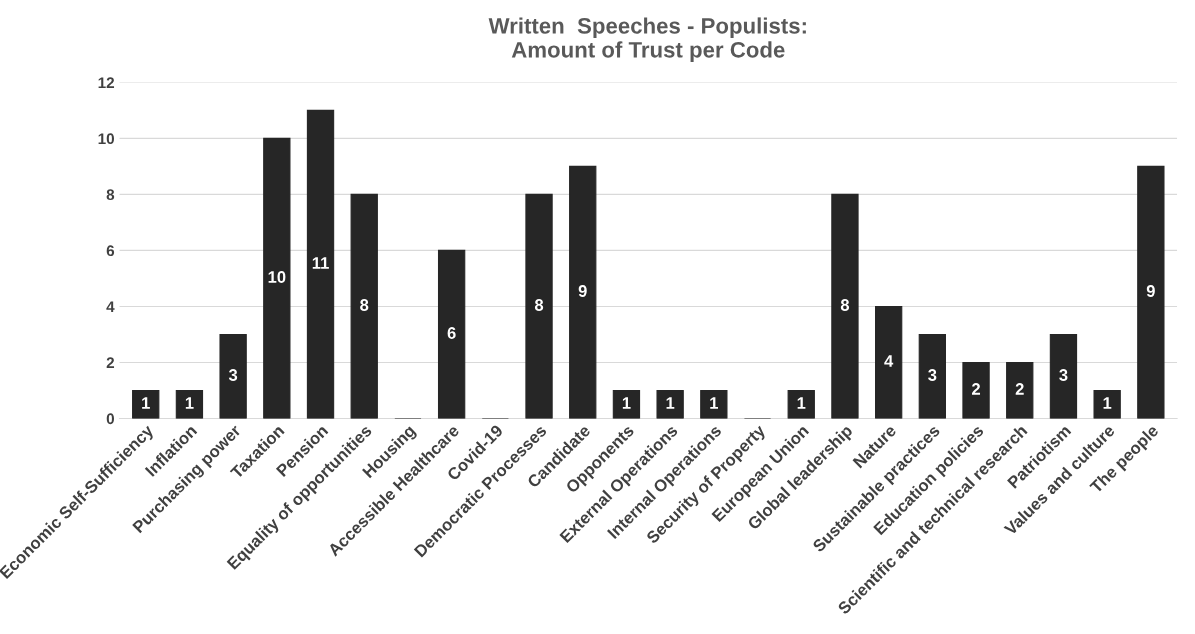 The image size is (1195, 634). I want to click on data-label: 4, so click(889, 361).